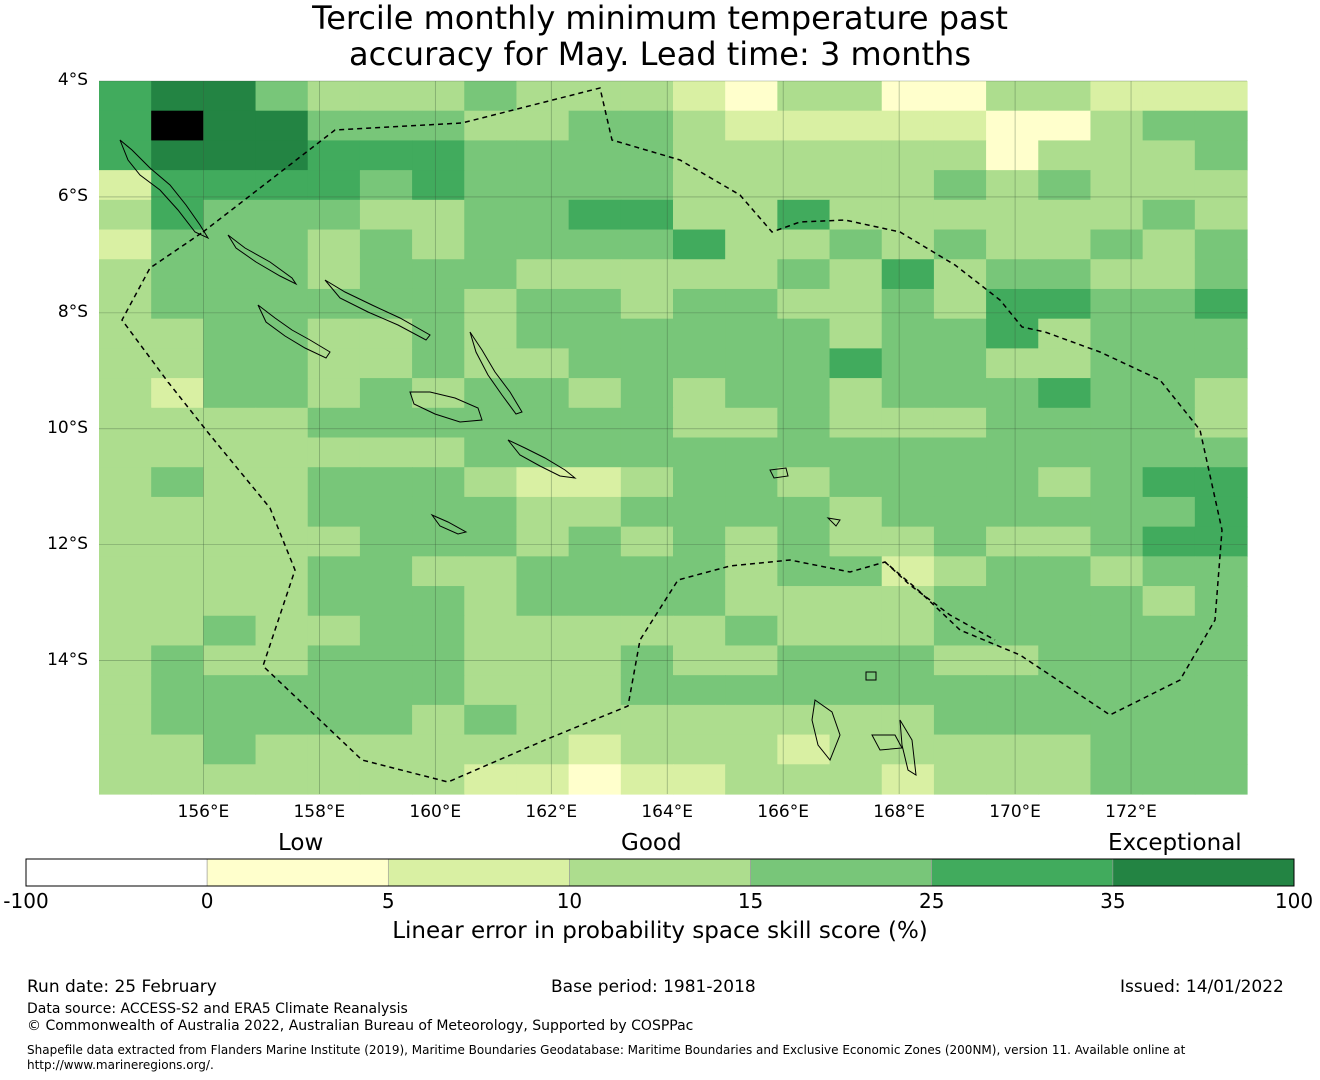 The image size is (1320, 1080). What do you see at coordinates (826, 730) in the screenshot?
I see `coastline-espiritu-santo` at bounding box center [826, 730].